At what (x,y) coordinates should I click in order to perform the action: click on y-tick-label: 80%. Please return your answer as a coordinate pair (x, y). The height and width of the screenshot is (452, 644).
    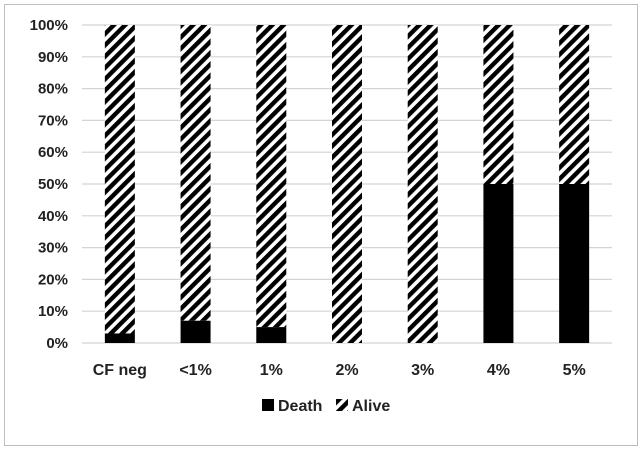
    Looking at the image, I should click on (53, 89).